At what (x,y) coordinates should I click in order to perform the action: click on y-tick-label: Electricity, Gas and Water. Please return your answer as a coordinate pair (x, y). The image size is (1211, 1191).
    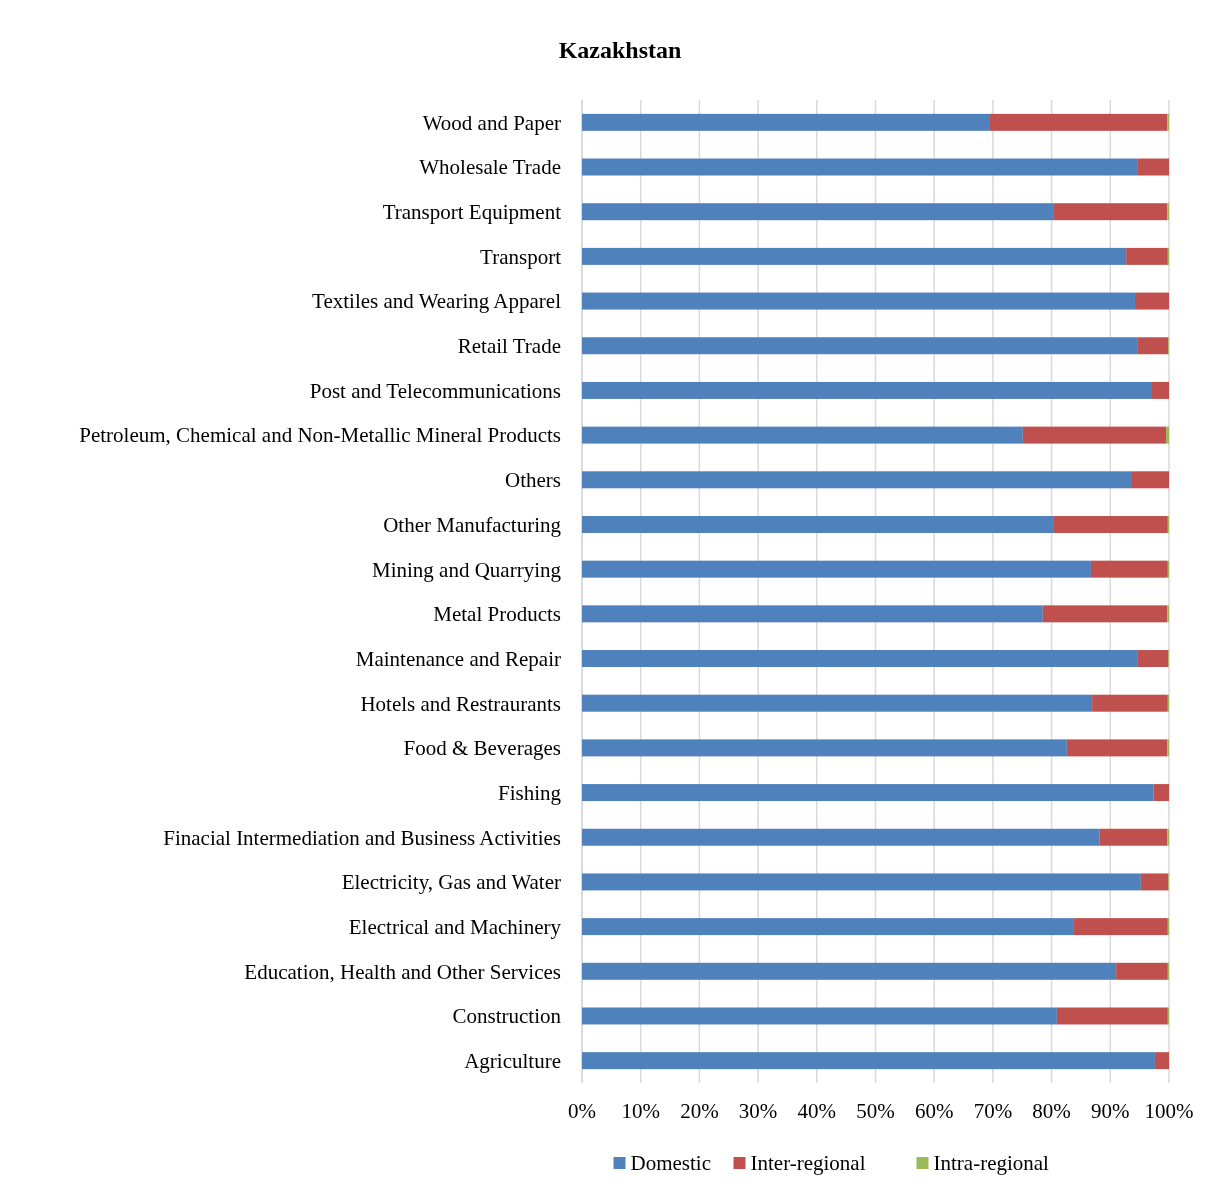
    Looking at the image, I should click on (451, 882).